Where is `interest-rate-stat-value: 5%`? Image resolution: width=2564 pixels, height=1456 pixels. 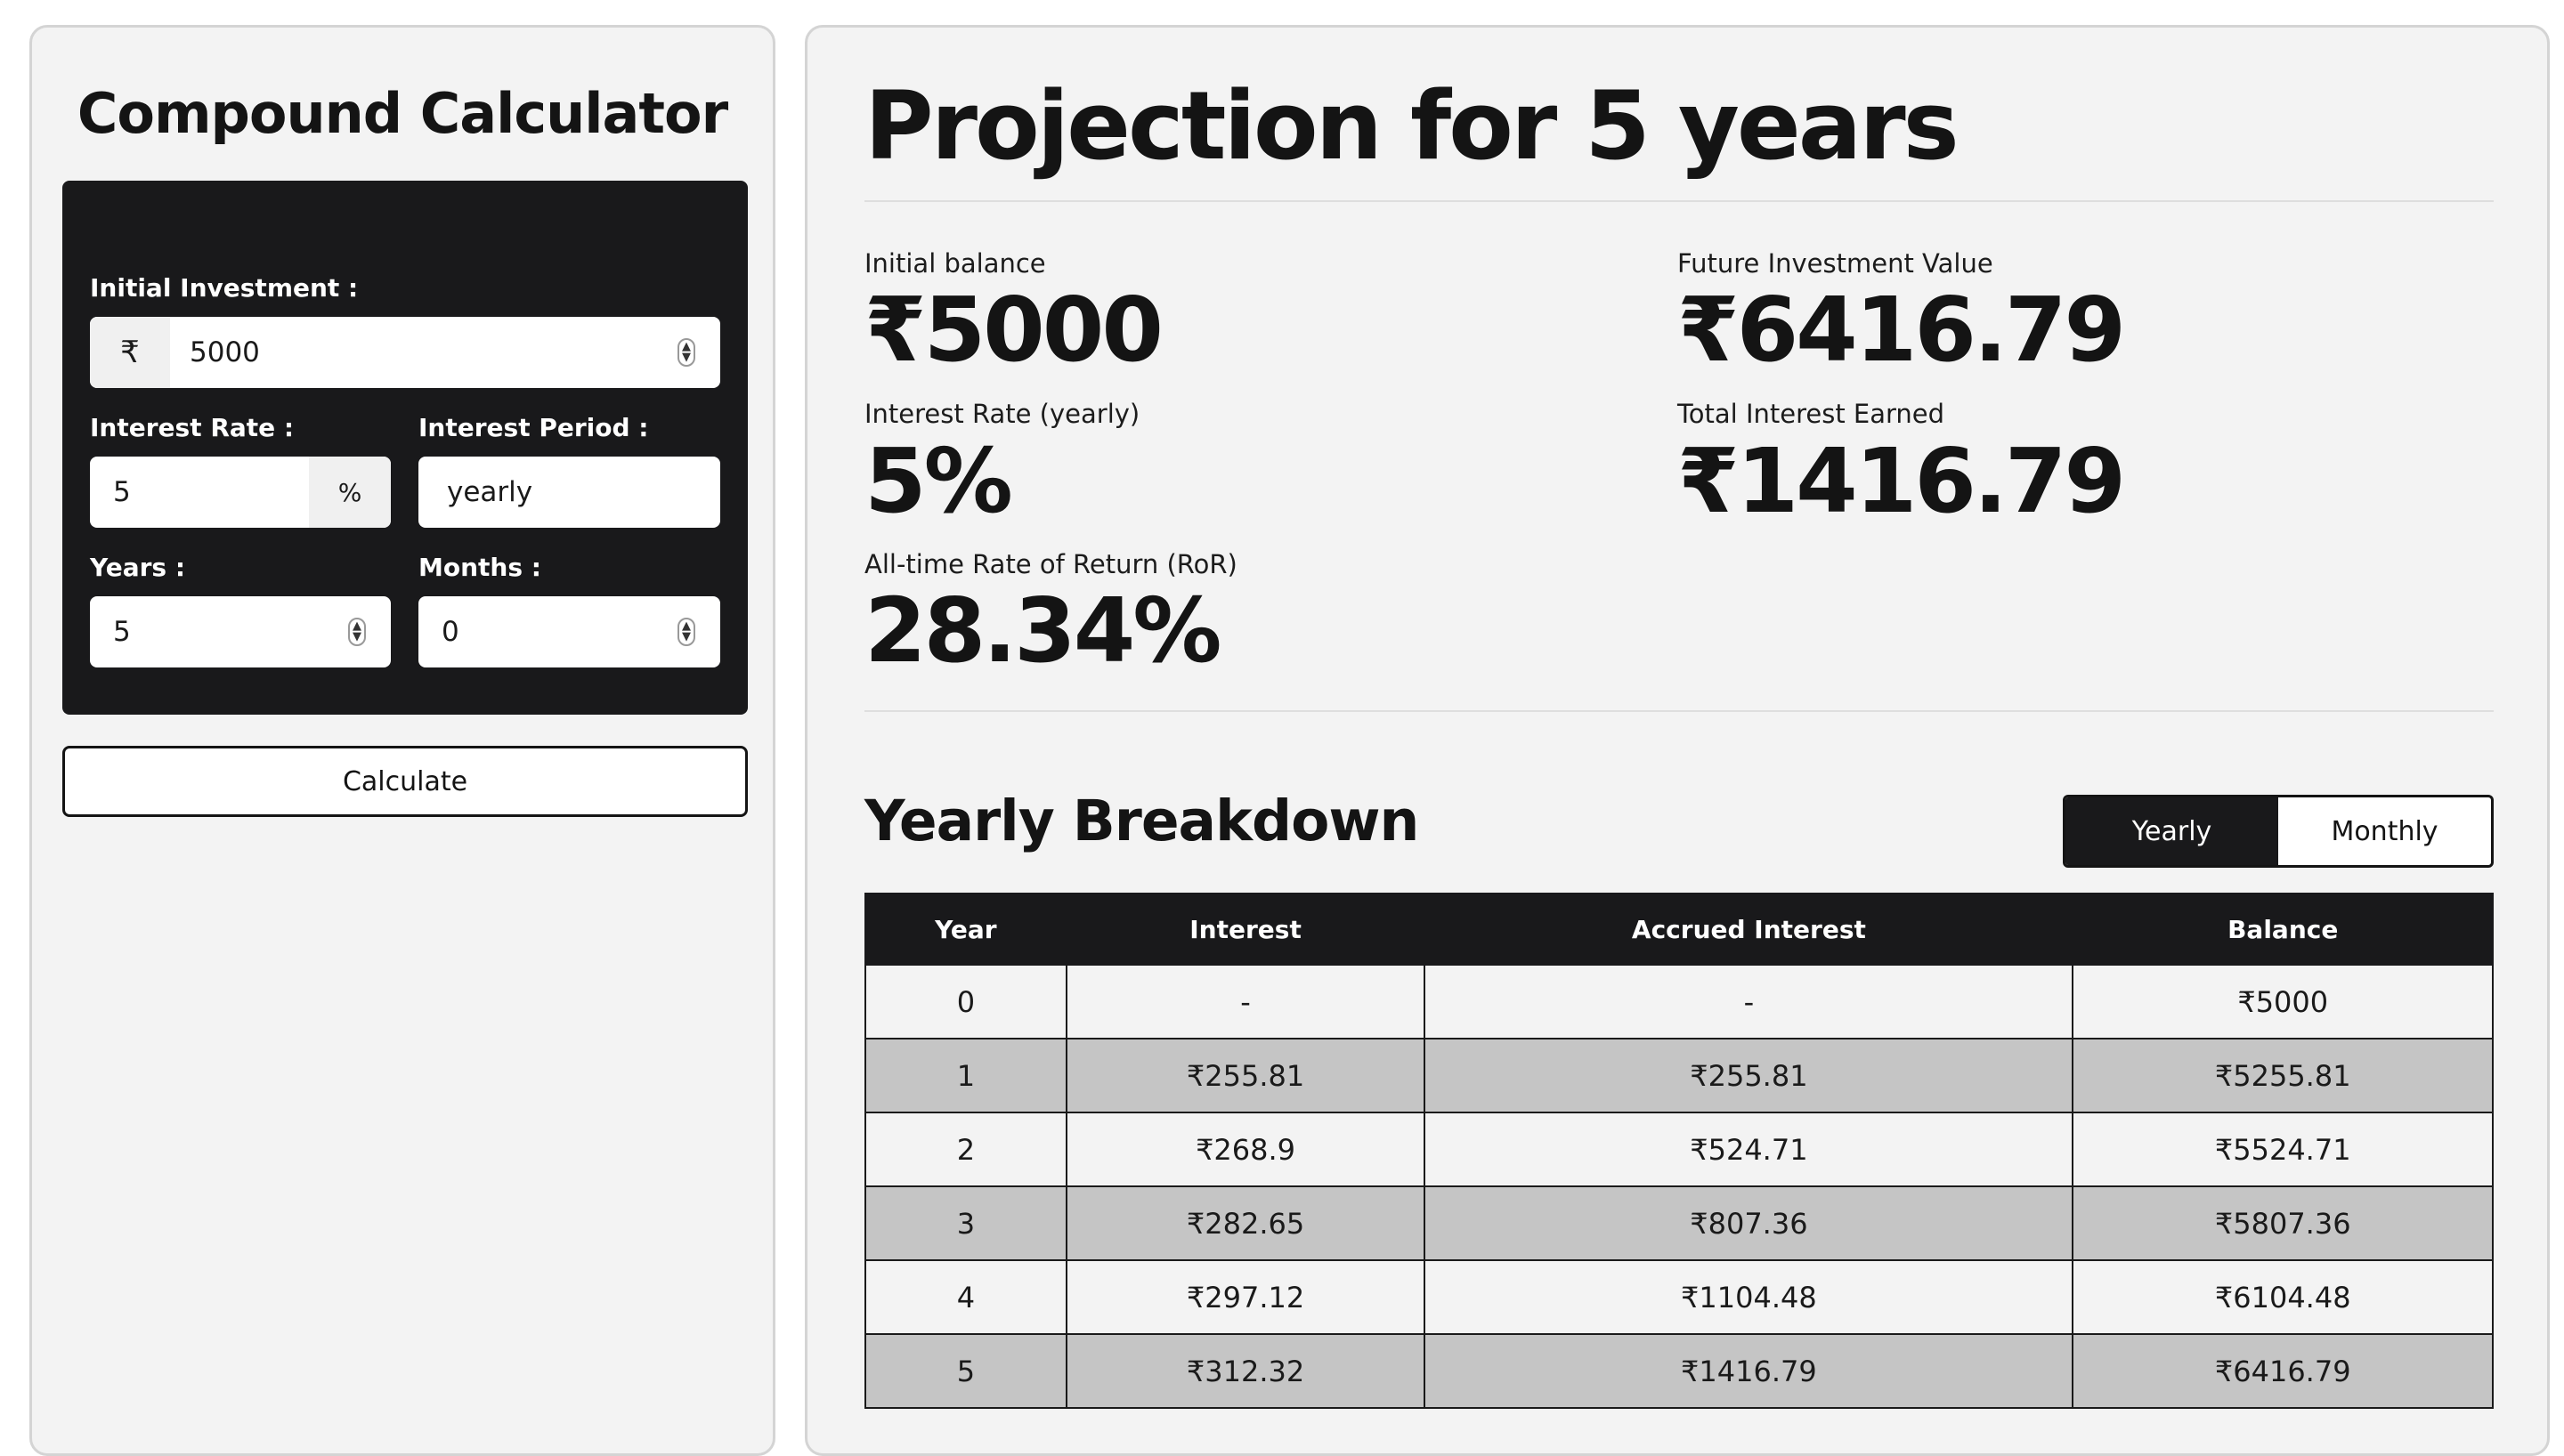 interest-rate-stat-value: 5% is located at coordinates (938, 481).